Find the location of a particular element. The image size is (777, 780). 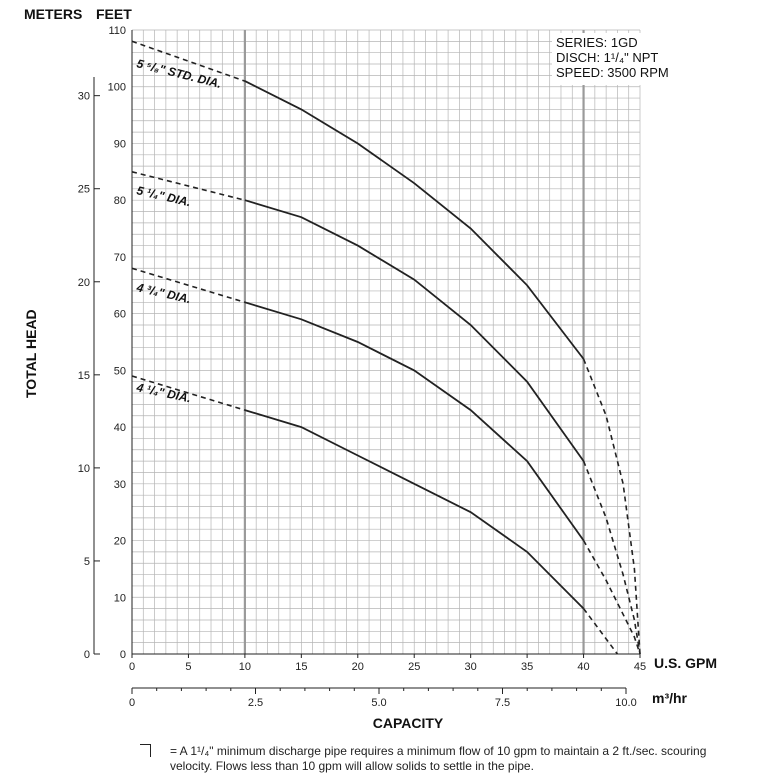

x-tick-label: 30 is located at coordinates (471, 667).